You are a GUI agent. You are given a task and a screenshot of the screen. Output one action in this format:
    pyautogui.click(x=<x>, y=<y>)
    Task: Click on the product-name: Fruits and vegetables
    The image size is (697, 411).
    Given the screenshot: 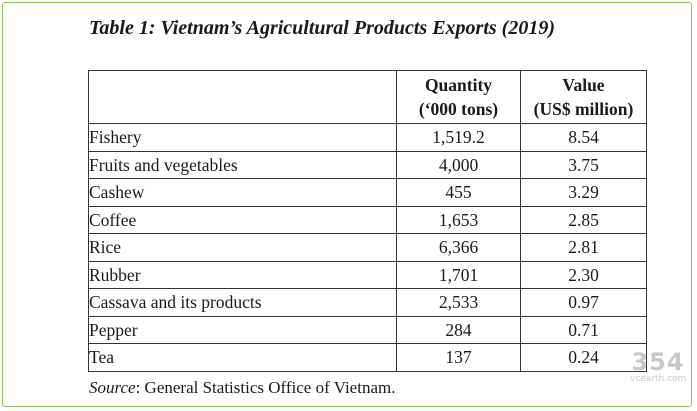 What is the action you would take?
    pyautogui.click(x=242, y=164)
    